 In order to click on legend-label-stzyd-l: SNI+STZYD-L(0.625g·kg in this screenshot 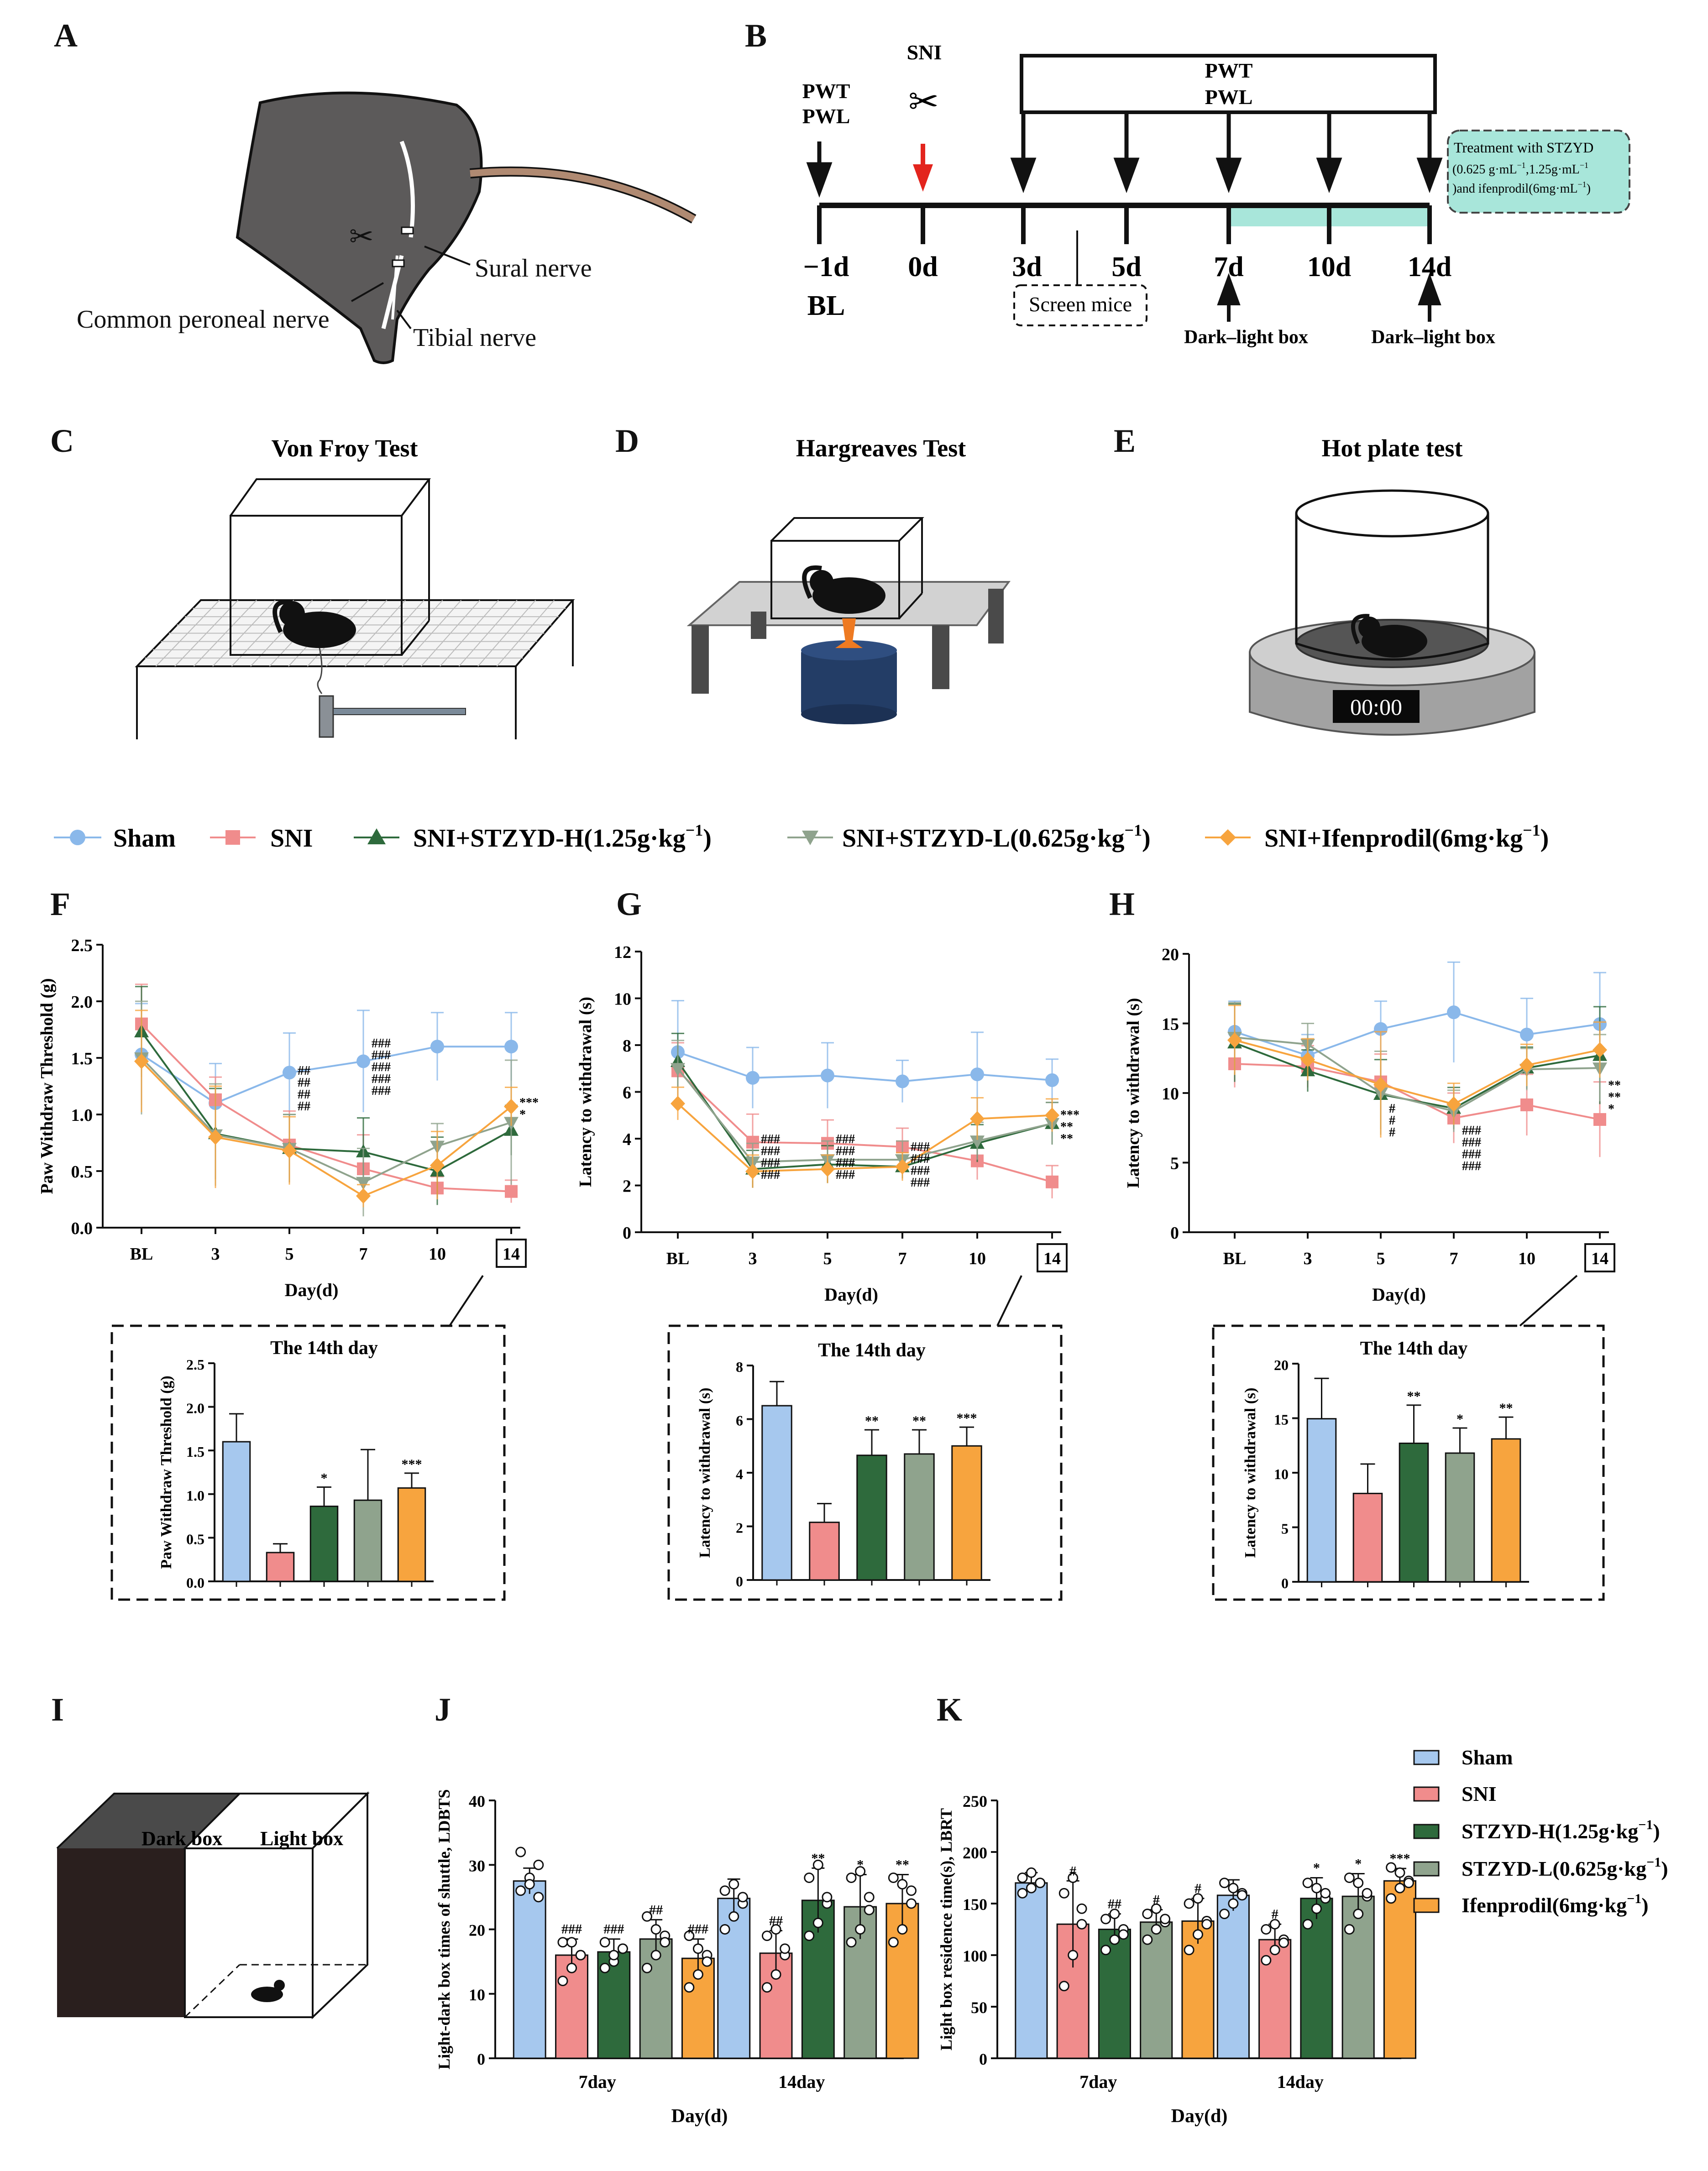, I will do `click(983, 838)`.